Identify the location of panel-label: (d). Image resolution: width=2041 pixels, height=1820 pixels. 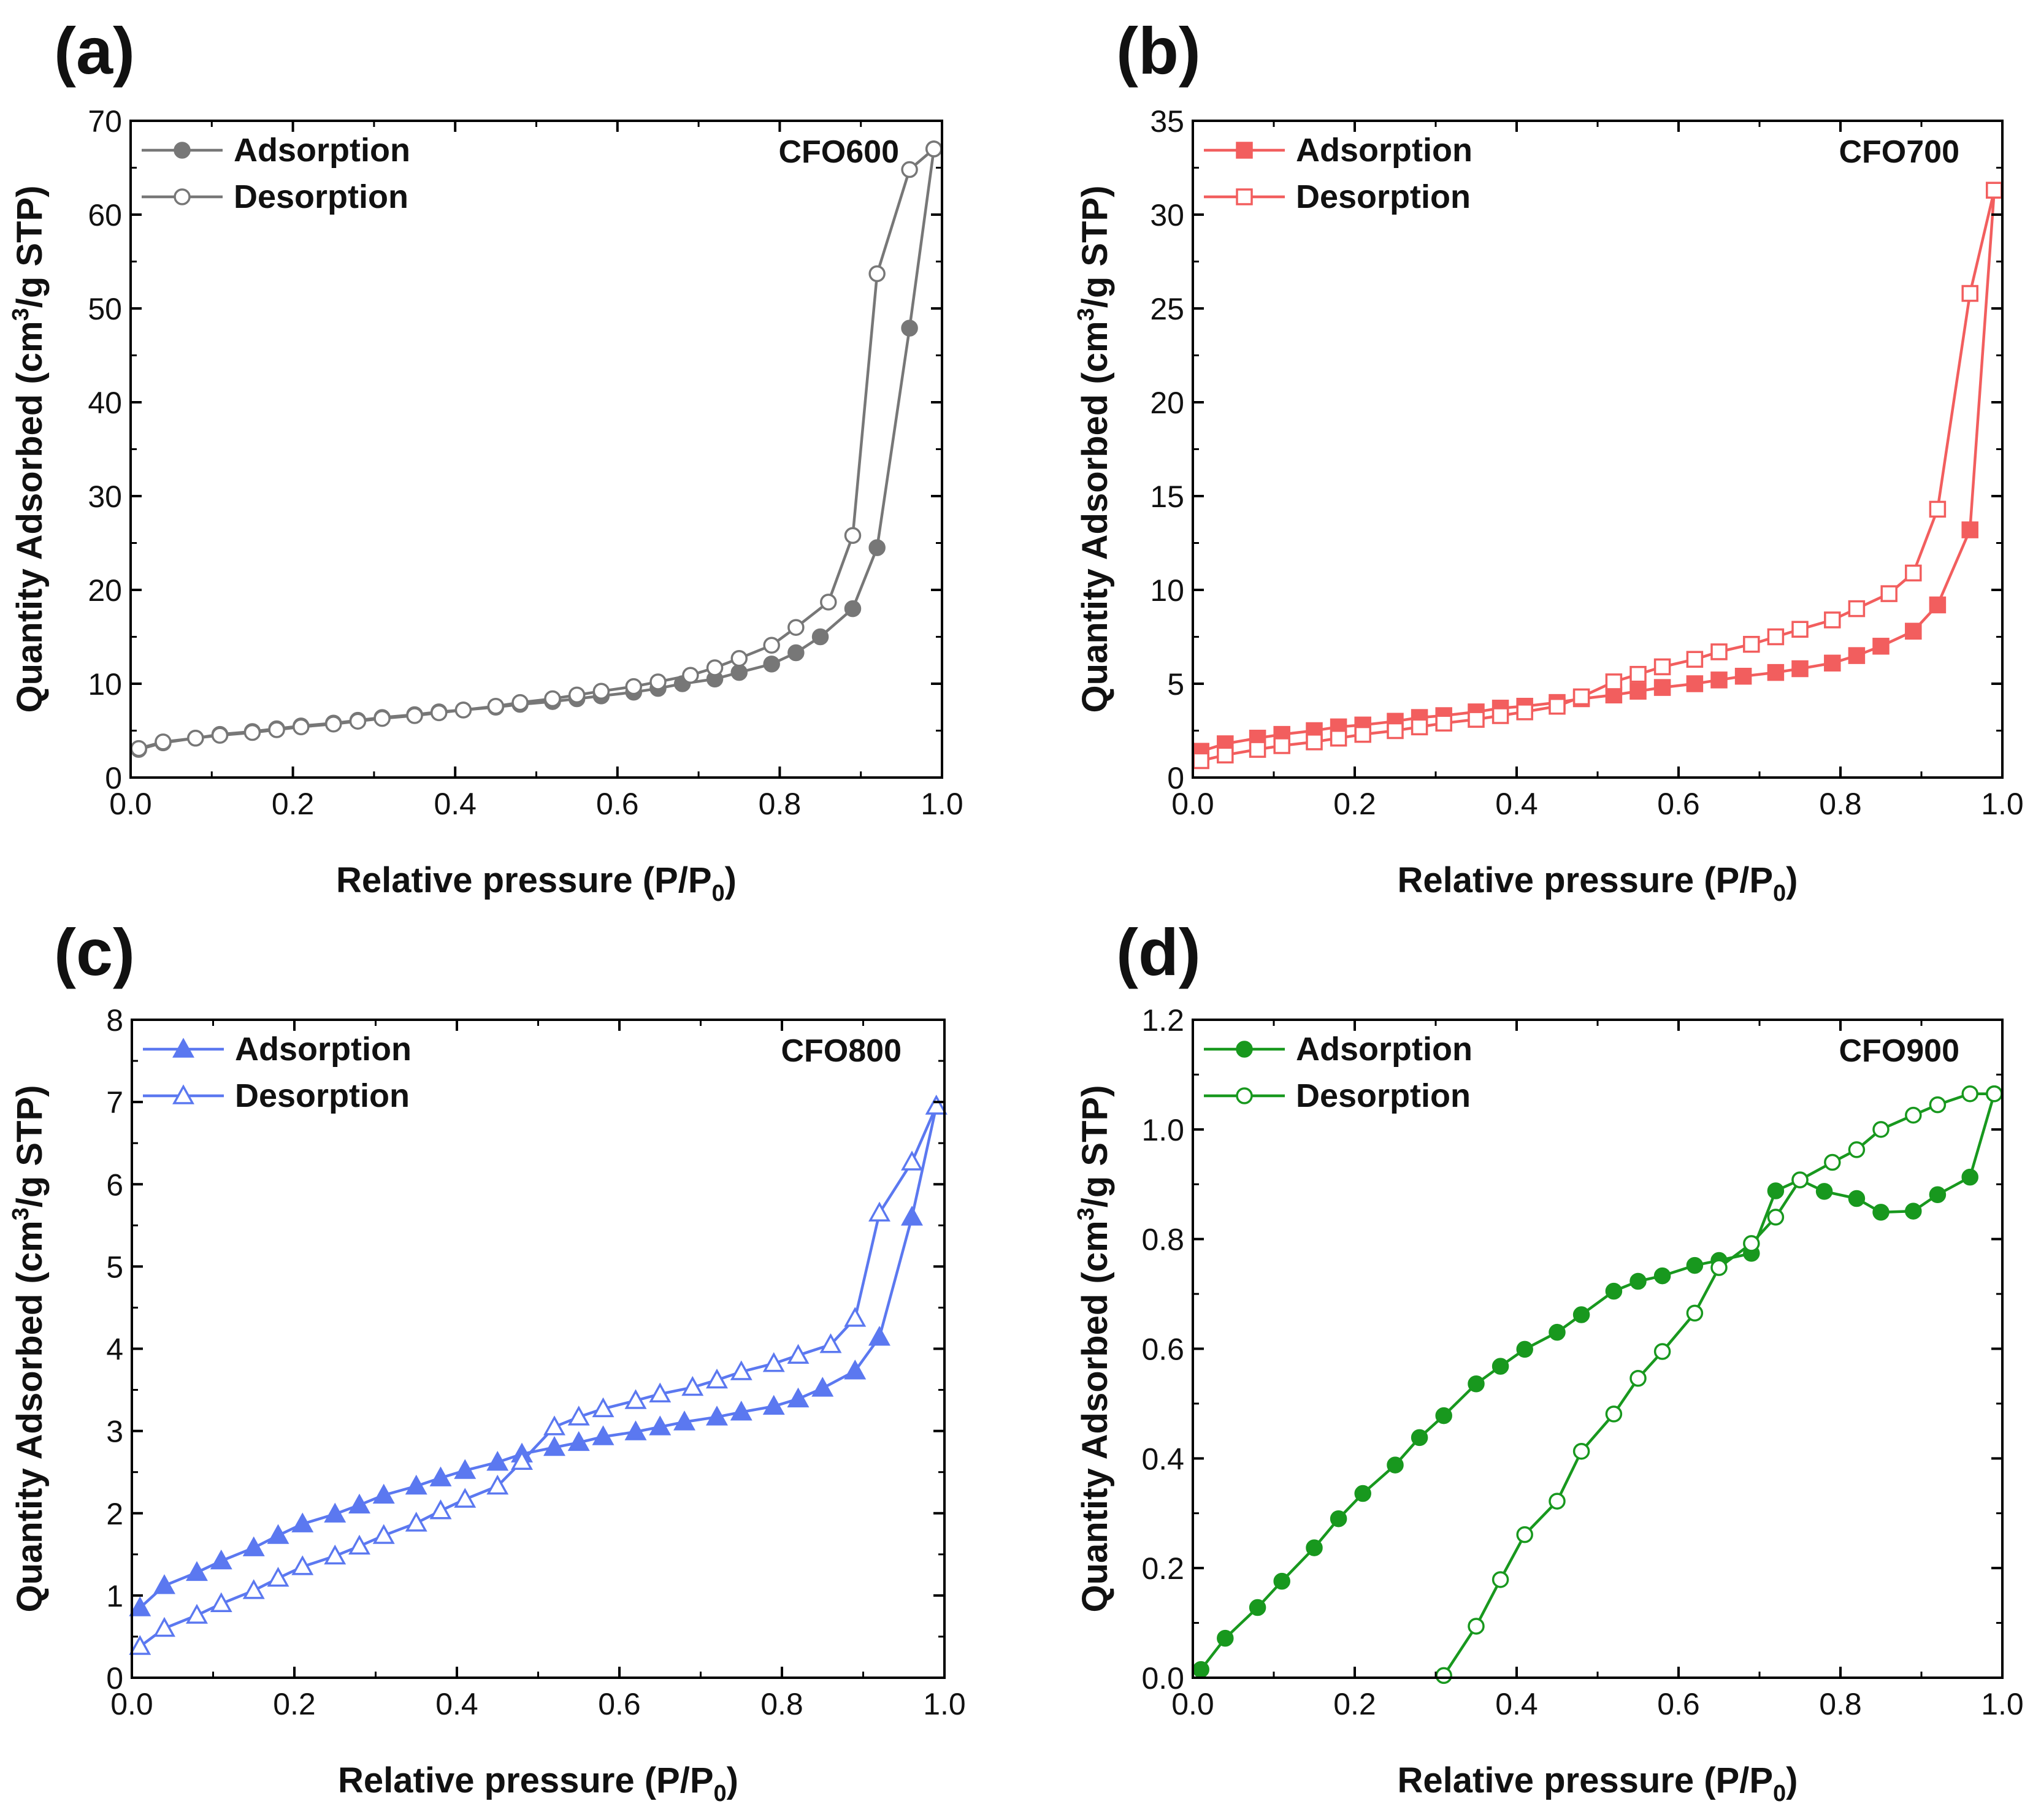
(1158, 952).